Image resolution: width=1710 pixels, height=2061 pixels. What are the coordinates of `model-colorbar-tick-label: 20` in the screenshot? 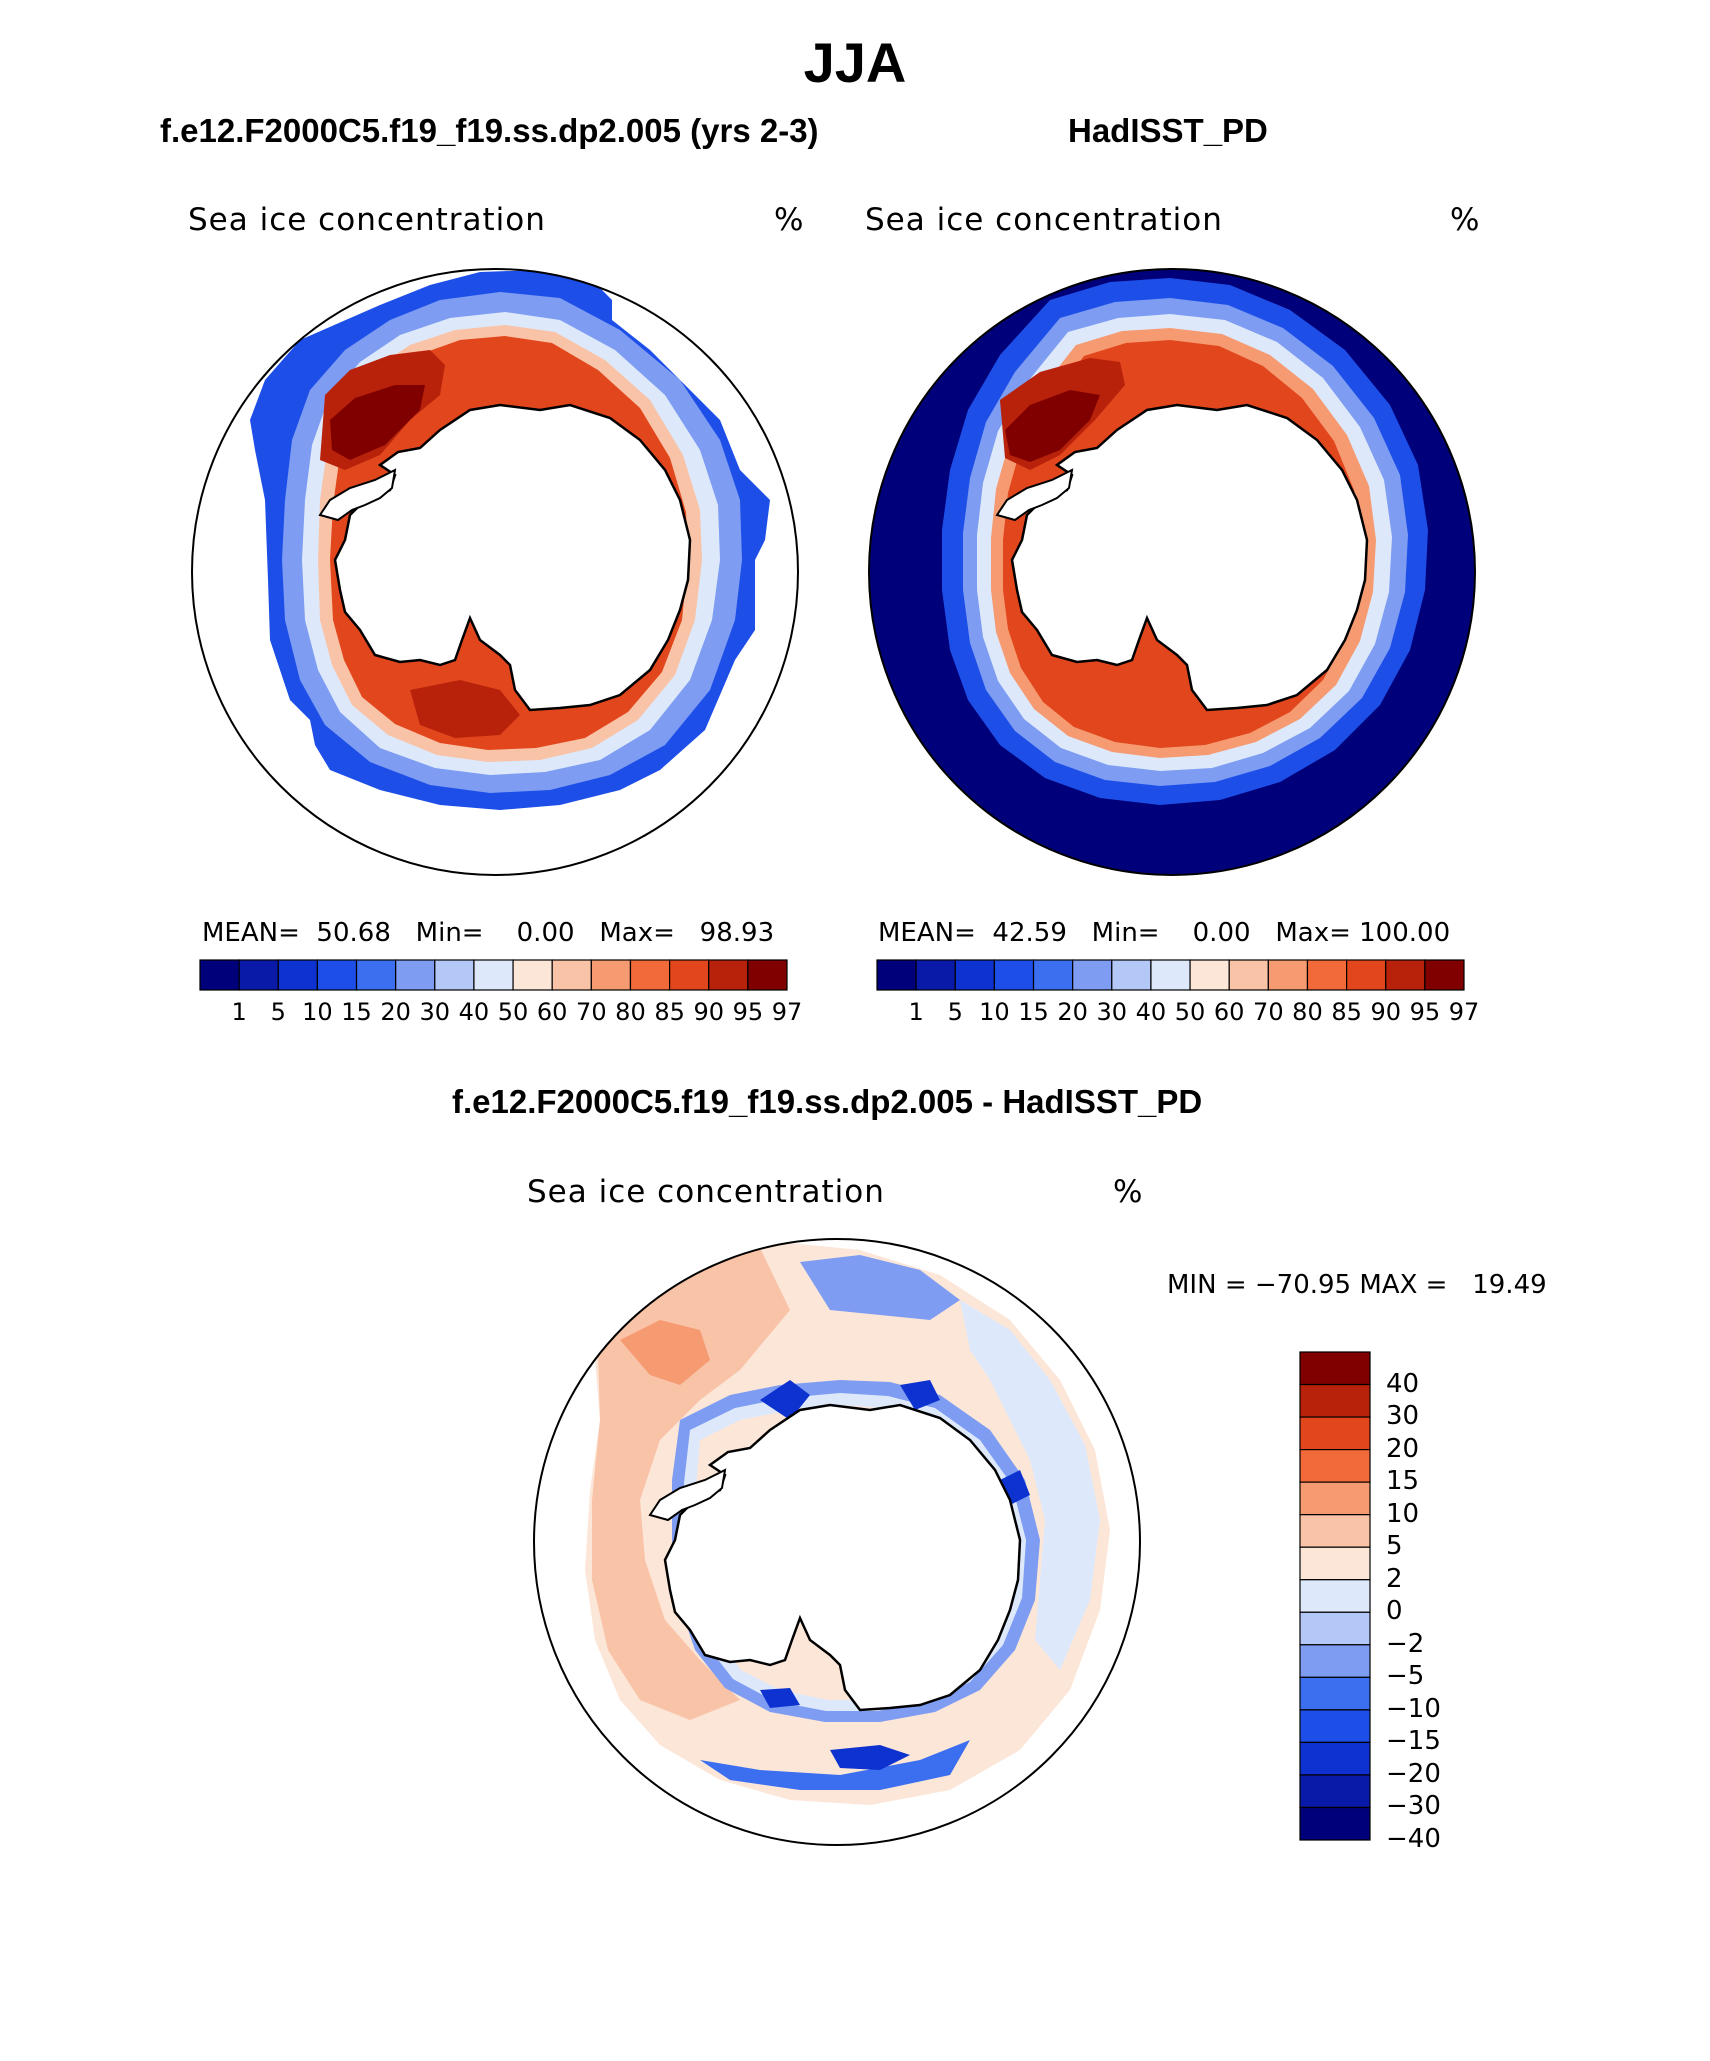 It's located at (395, 1012).